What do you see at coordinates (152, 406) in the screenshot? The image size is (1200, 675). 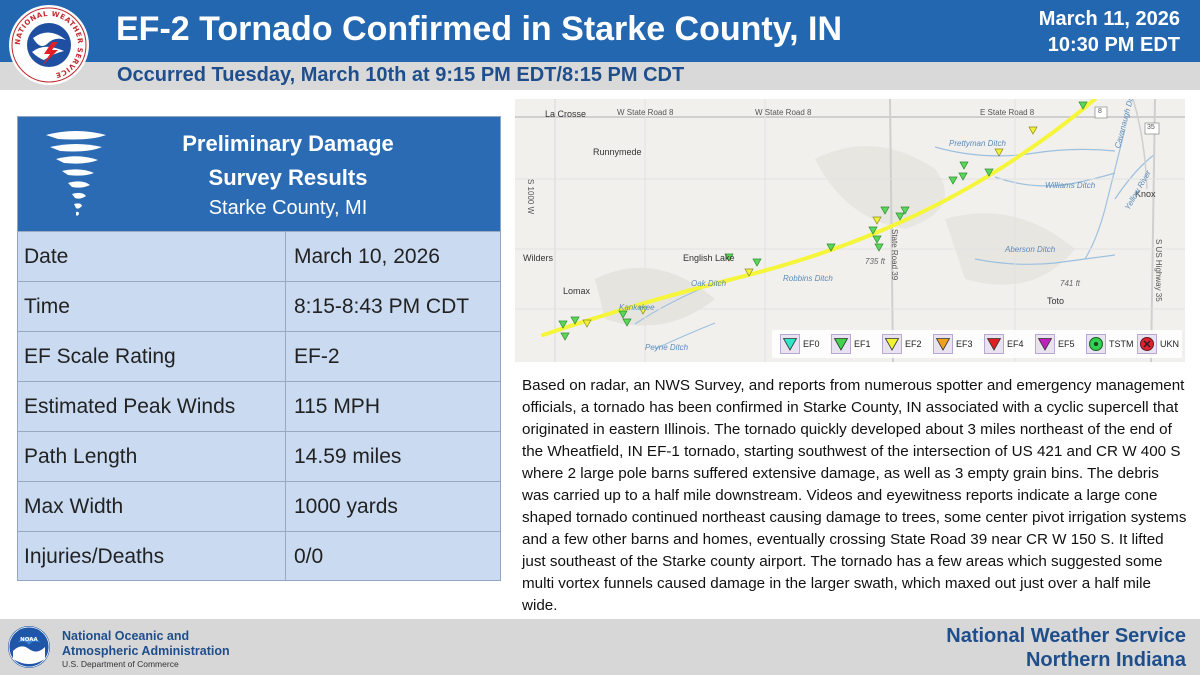 I see `row-label: Estimated Peak Winds` at bounding box center [152, 406].